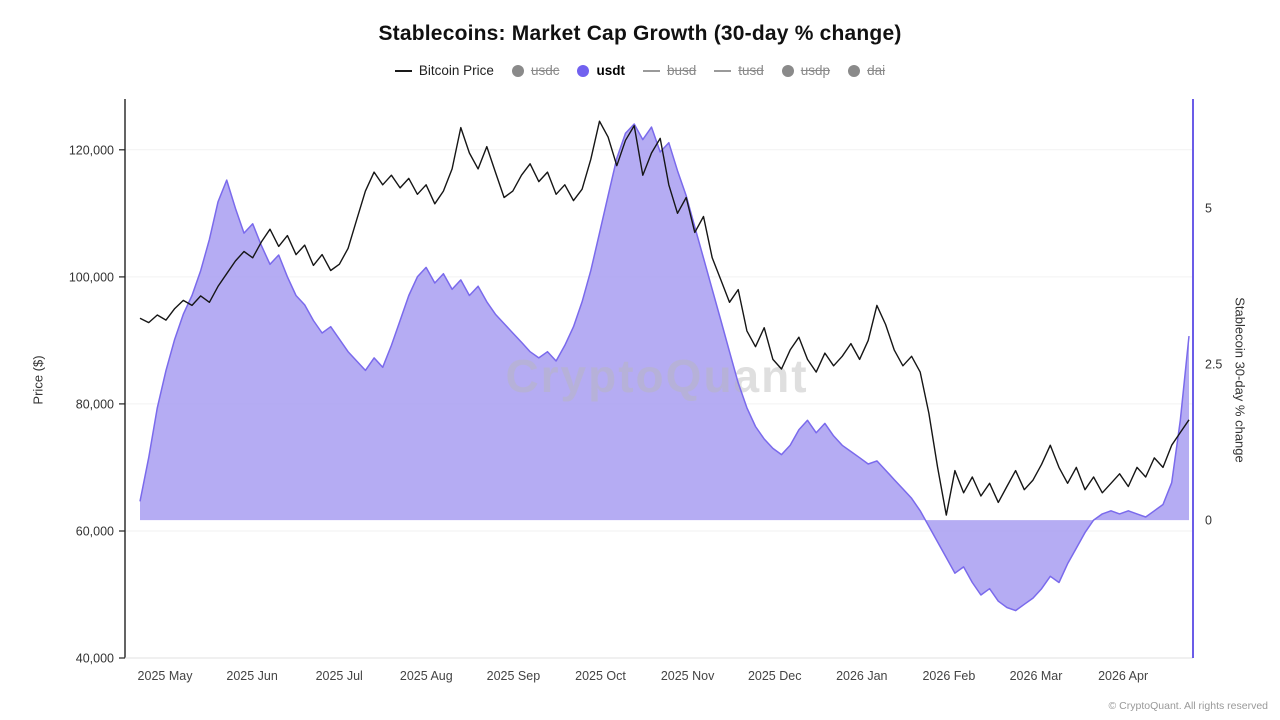 The image size is (1280, 720). I want to click on x-axis-tick-label: 2025 Oct, so click(600, 676).